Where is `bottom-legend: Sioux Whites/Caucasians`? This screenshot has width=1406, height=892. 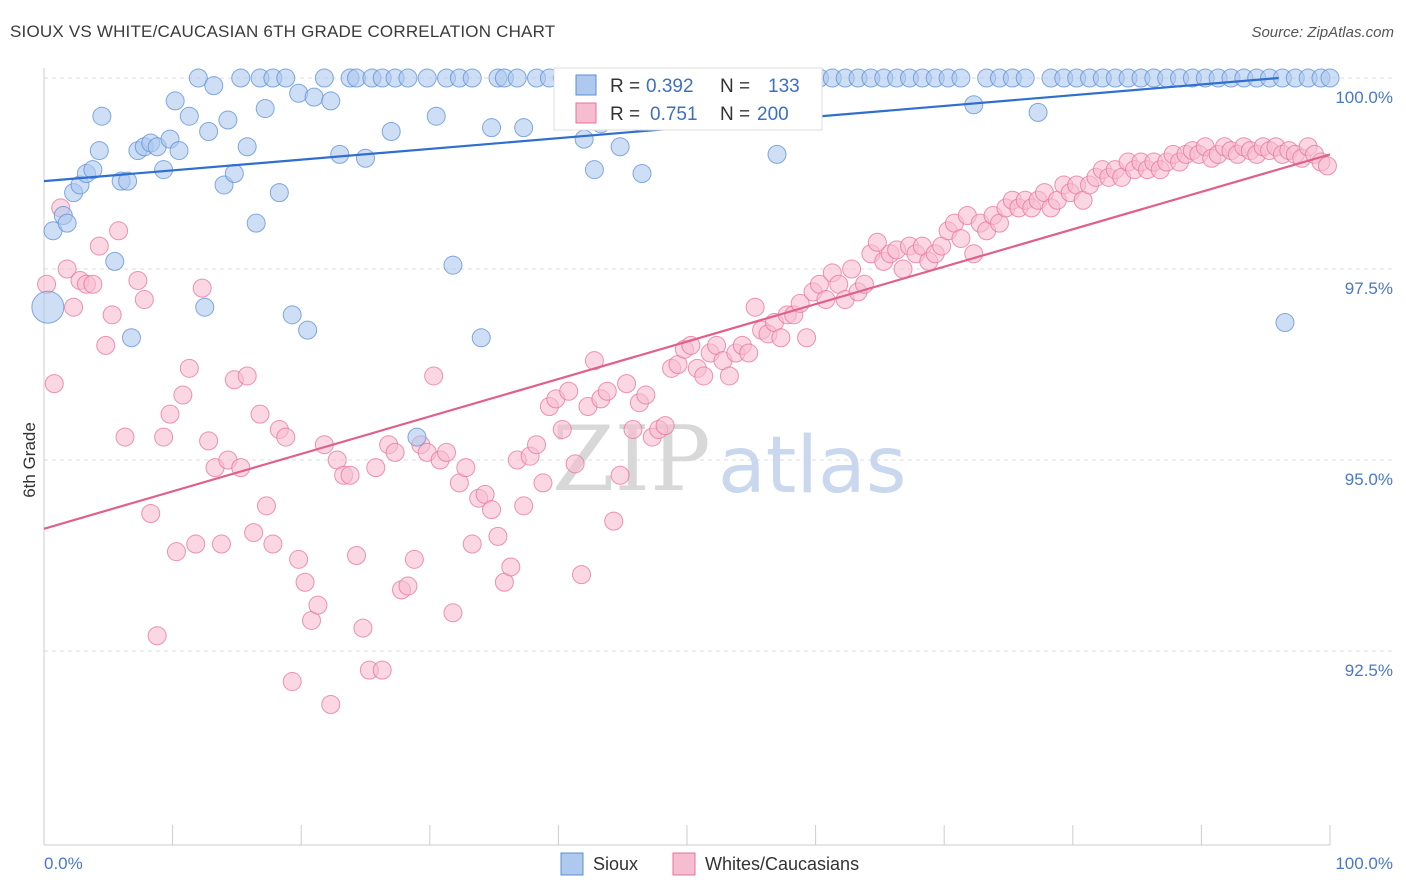
bottom-legend: Sioux Whites/Caucasians is located at coordinates (709, 864).